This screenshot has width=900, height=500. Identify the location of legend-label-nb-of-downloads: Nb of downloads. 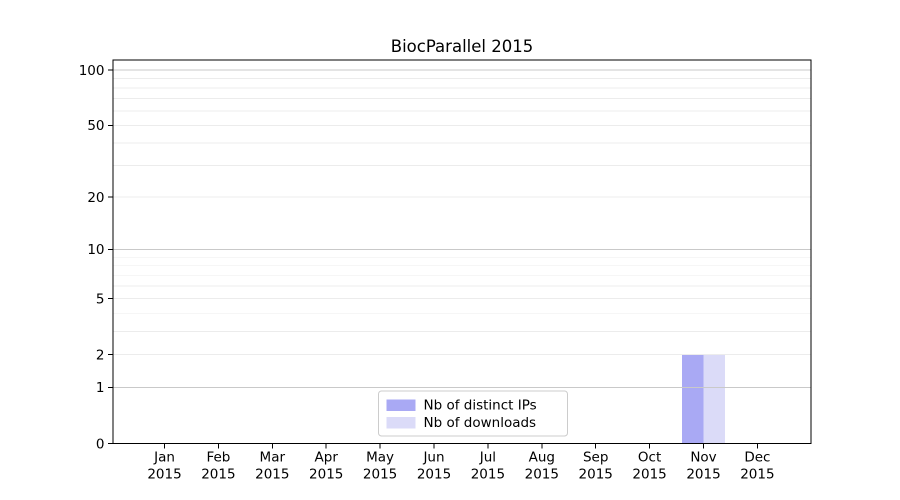
(480, 423).